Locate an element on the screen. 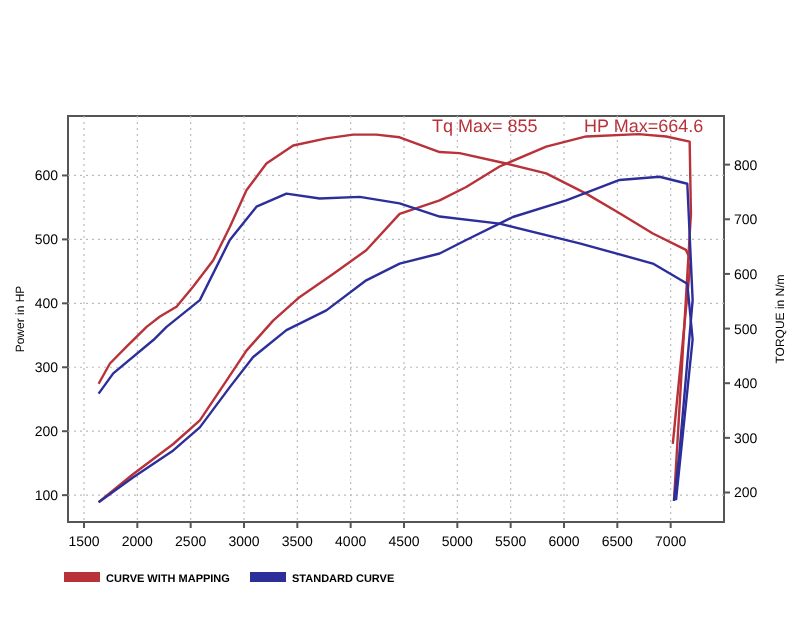 The image size is (800, 640). annotation: Tq Max= 855 is located at coordinates (485, 126).